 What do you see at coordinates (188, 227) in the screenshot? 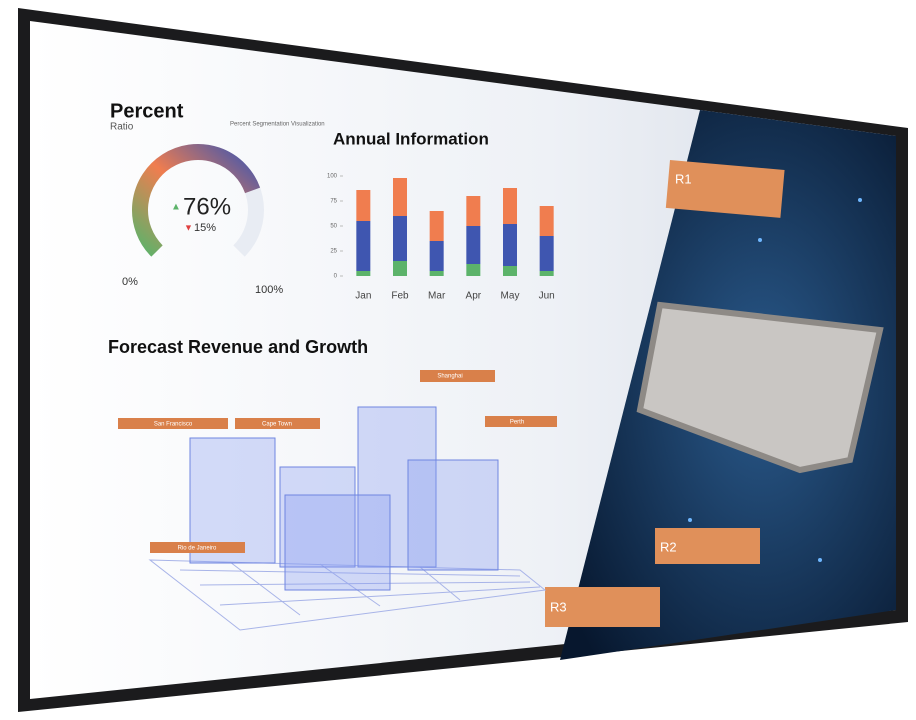
I see `down-arrow: ▼` at bounding box center [188, 227].